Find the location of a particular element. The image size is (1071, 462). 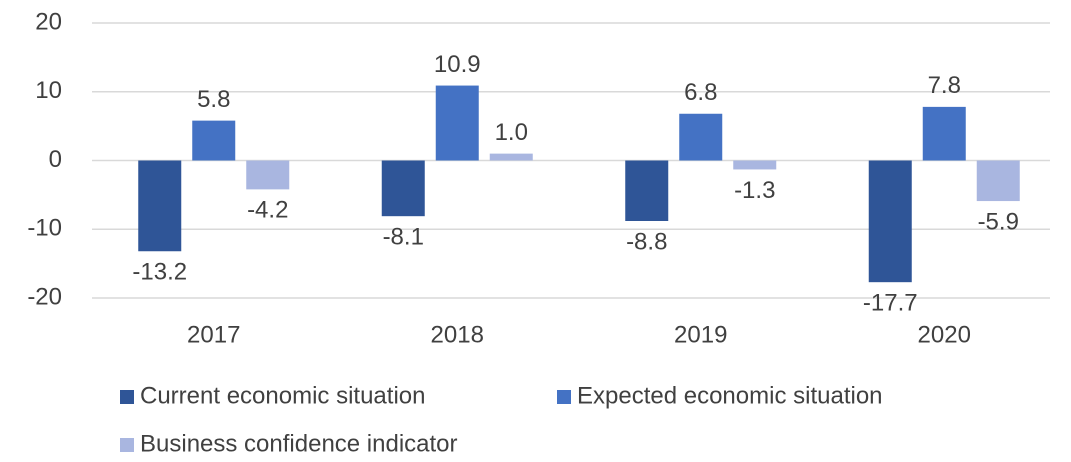

y-tick-label: 10 is located at coordinates (48, 90).